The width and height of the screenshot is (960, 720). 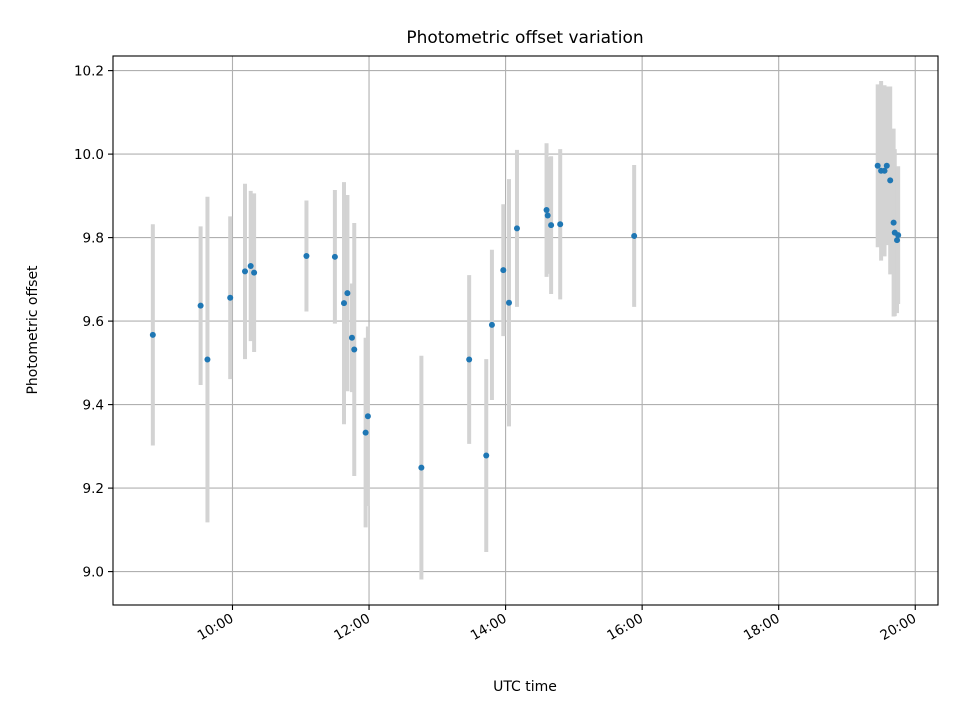 What do you see at coordinates (93, 406) in the screenshot?
I see `y-tick-label: 9.4` at bounding box center [93, 406].